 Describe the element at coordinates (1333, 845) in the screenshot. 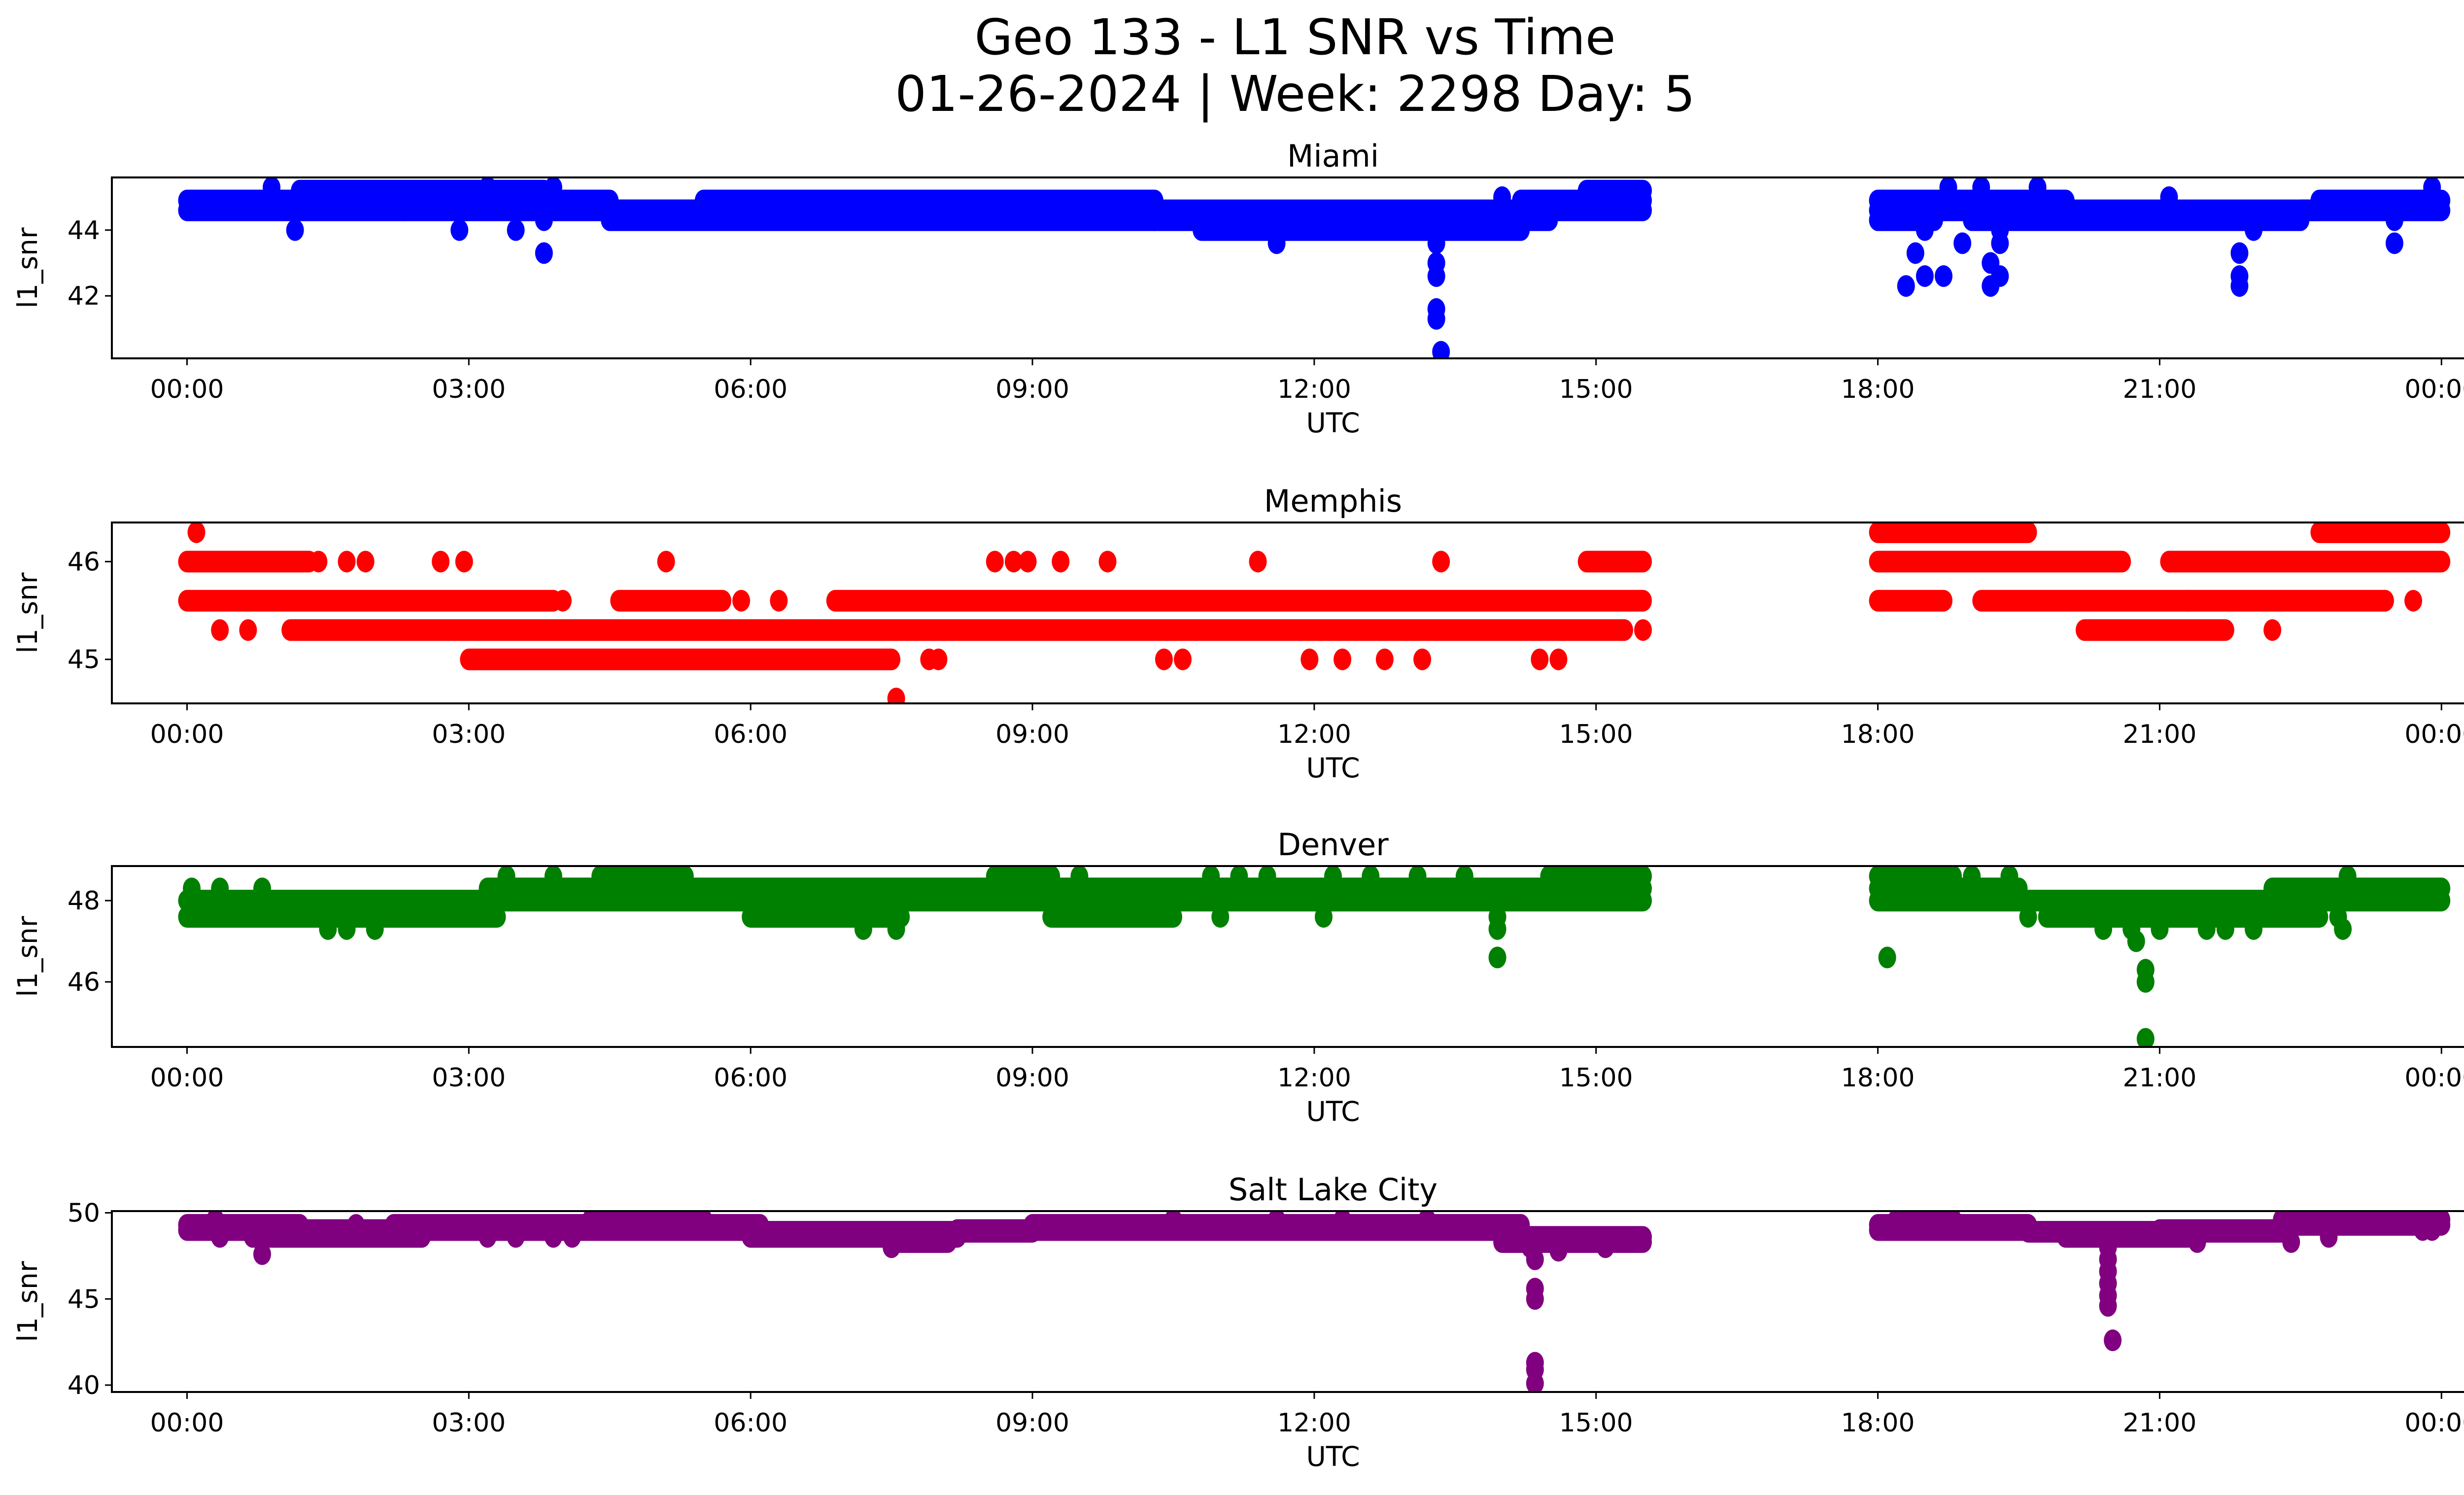

I see `panel-title: Denver` at that location.